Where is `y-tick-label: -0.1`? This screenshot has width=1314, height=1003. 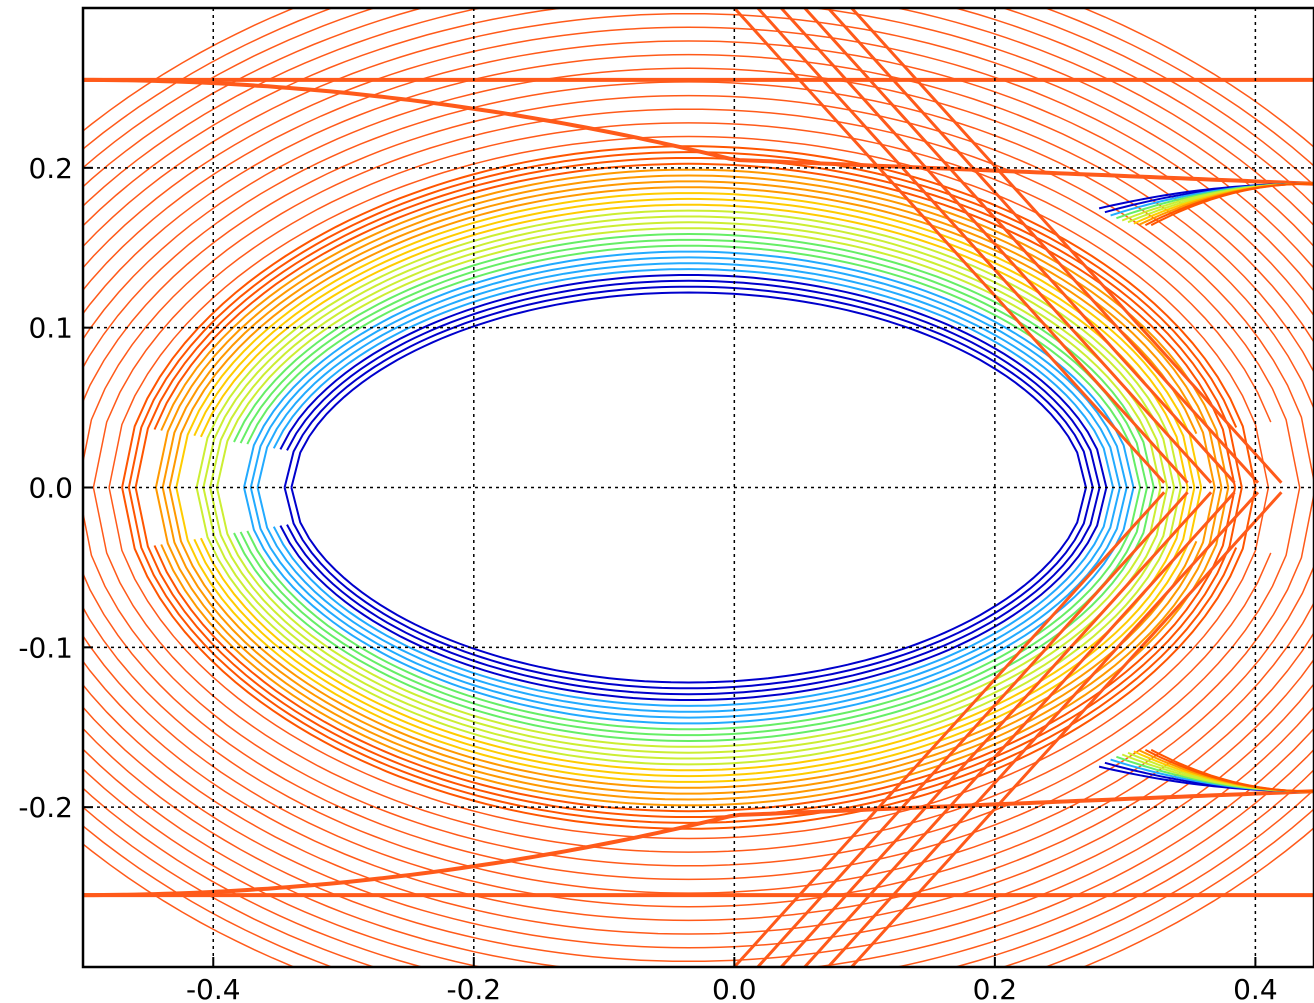
y-tick-label: -0.1 is located at coordinates (45, 647).